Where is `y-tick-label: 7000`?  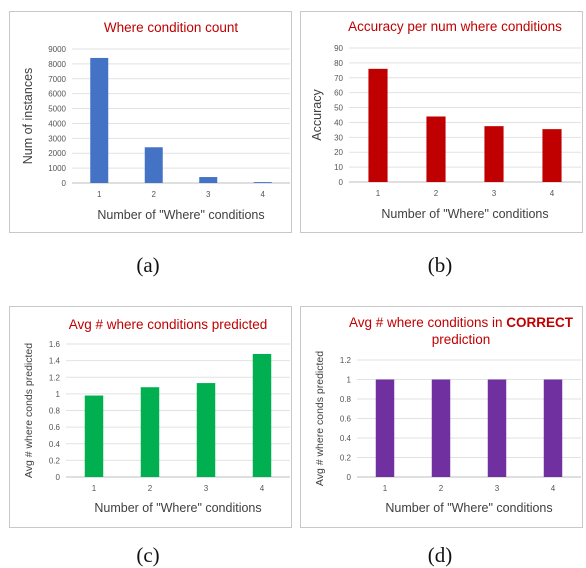
y-tick-label: 7000 is located at coordinates (57, 79).